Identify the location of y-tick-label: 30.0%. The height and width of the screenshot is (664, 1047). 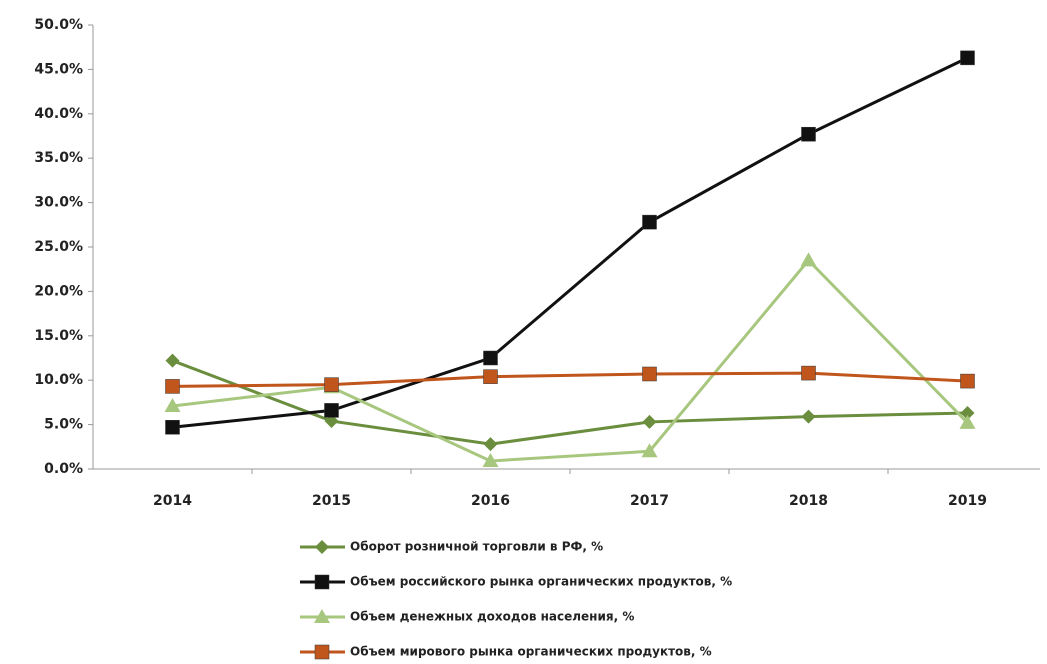
(58, 203).